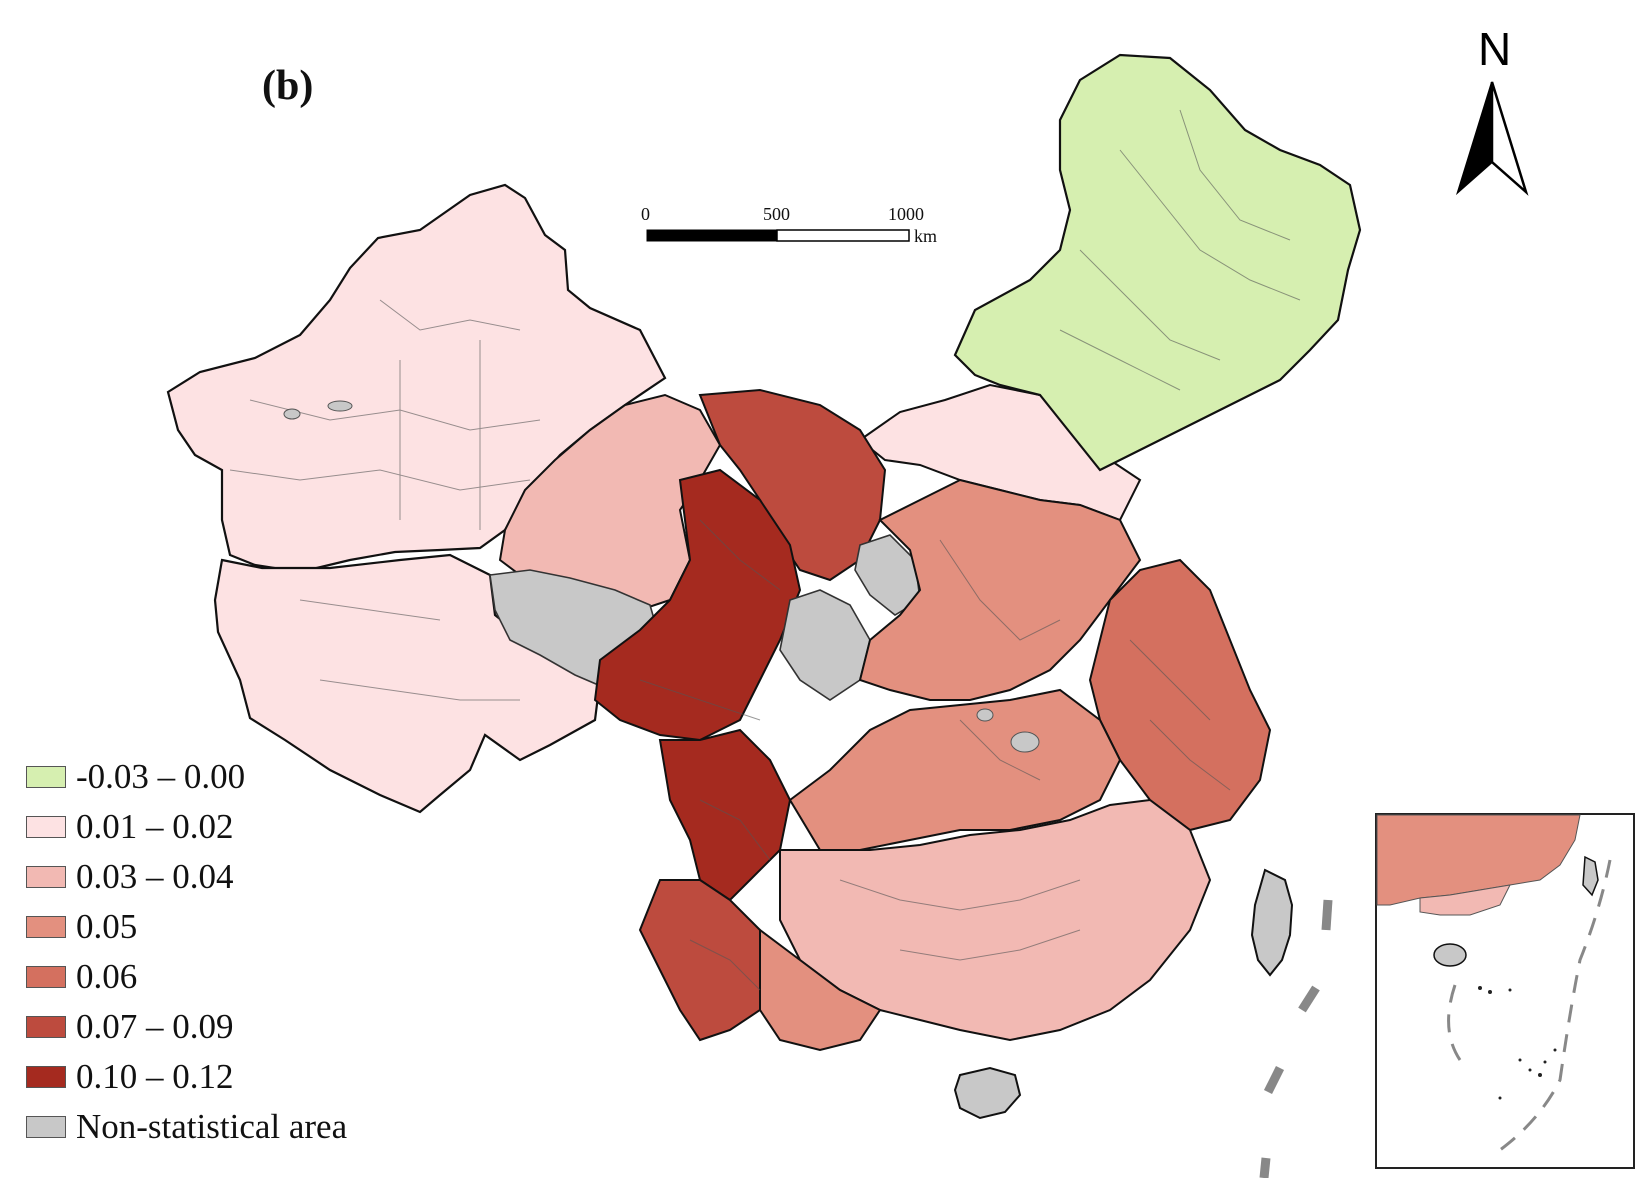 The height and width of the screenshot is (1183, 1644). What do you see at coordinates (725, 815) in the screenshot?
I see `region-sichuan` at bounding box center [725, 815].